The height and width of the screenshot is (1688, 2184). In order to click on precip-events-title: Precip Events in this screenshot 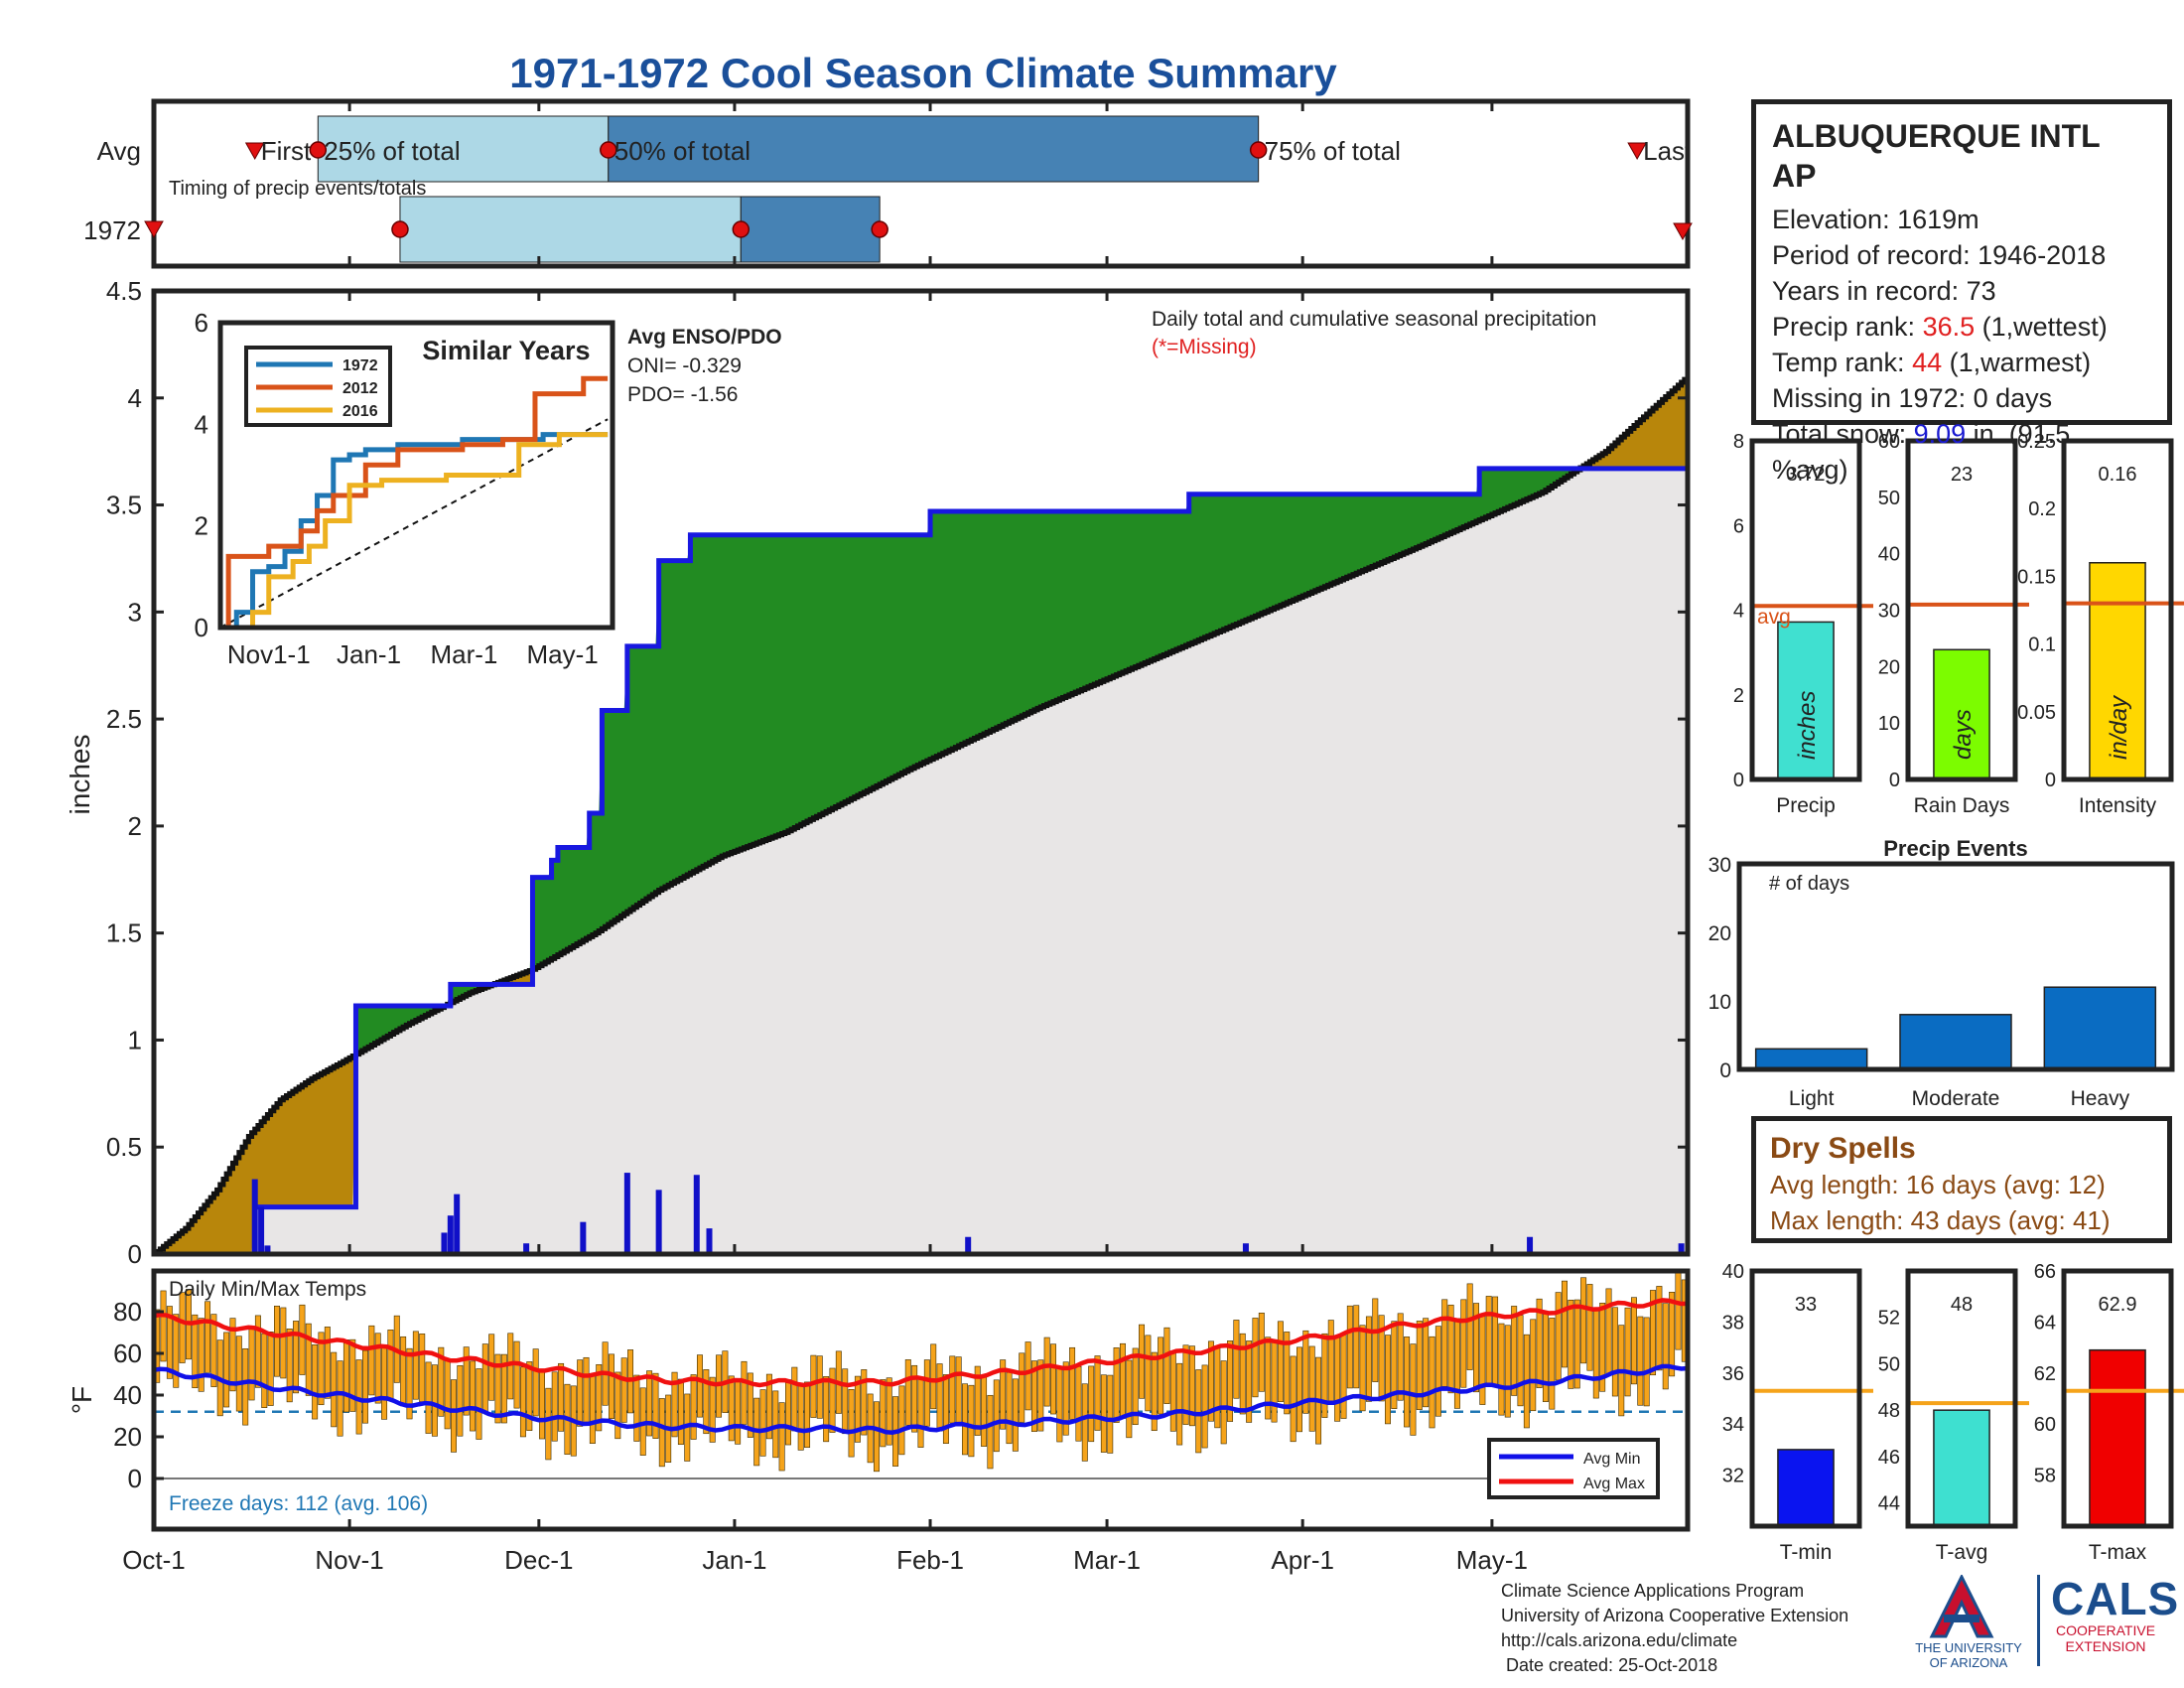, I will do `click(1955, 848)`.